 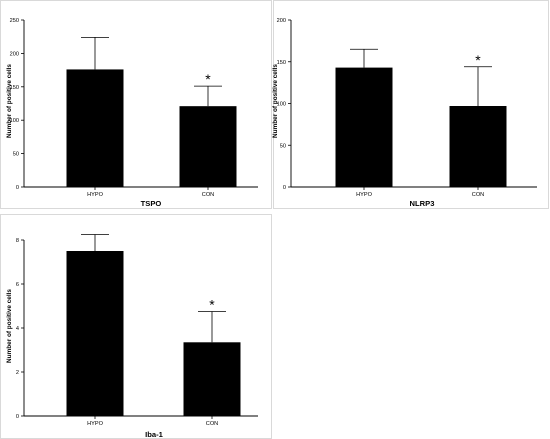 I want to click on x-axis-title: NLRP3, so click(x=422, y=203).